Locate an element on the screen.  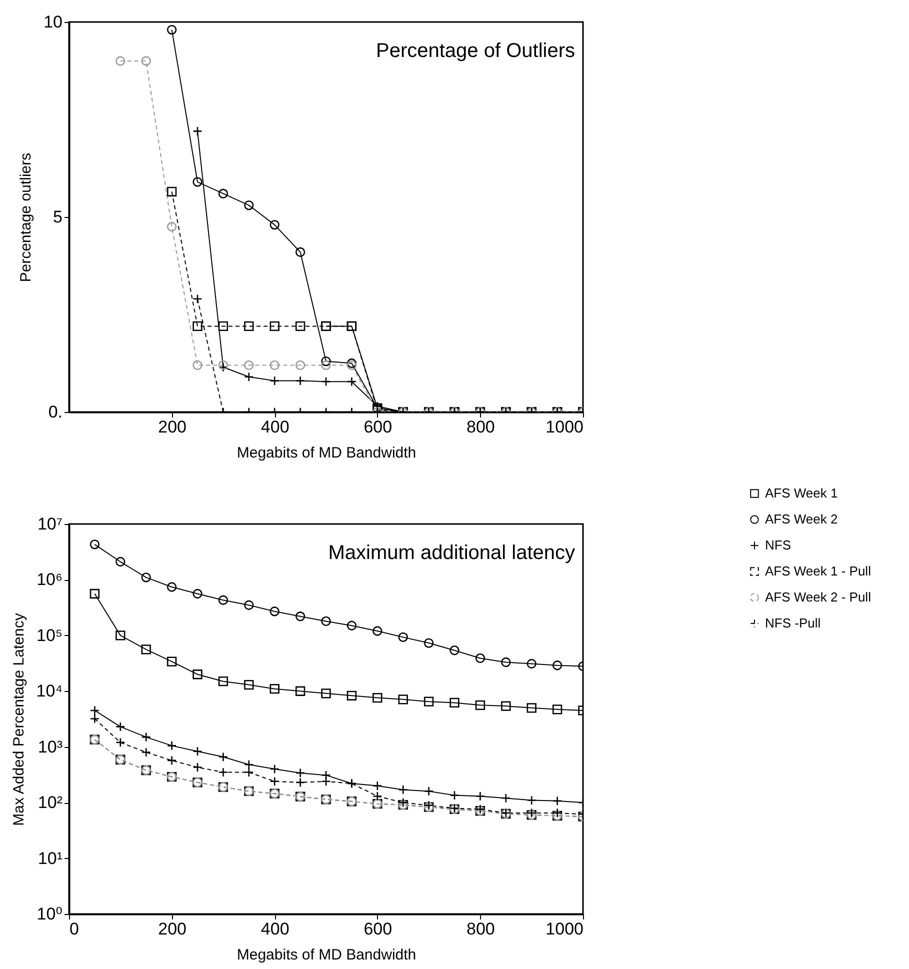
y-axis-title: Max Added Percentage Latency is located at coordinates (19, 719).